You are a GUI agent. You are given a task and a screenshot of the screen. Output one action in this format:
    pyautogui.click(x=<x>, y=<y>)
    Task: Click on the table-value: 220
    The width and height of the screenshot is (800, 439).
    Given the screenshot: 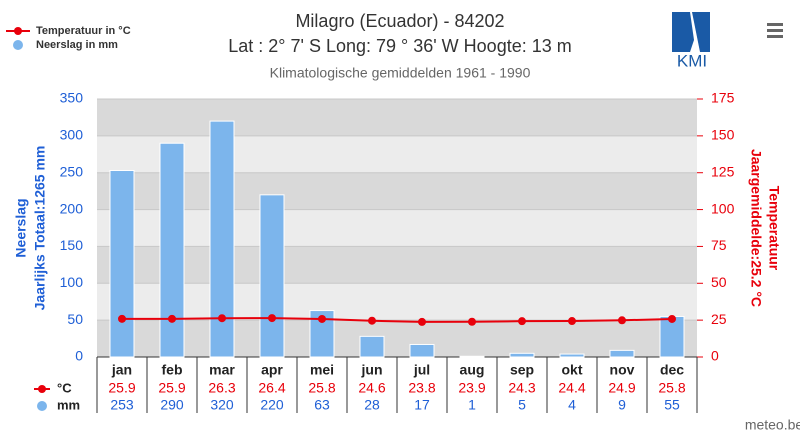 What is the action you would take?
    pyautogui.click(x=272, y=405)
    